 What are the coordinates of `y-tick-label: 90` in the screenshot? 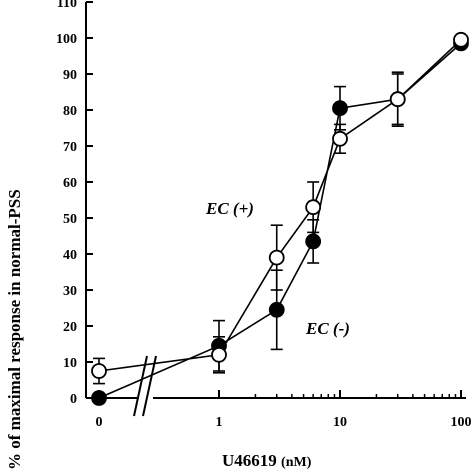 It's located at (70, 75).